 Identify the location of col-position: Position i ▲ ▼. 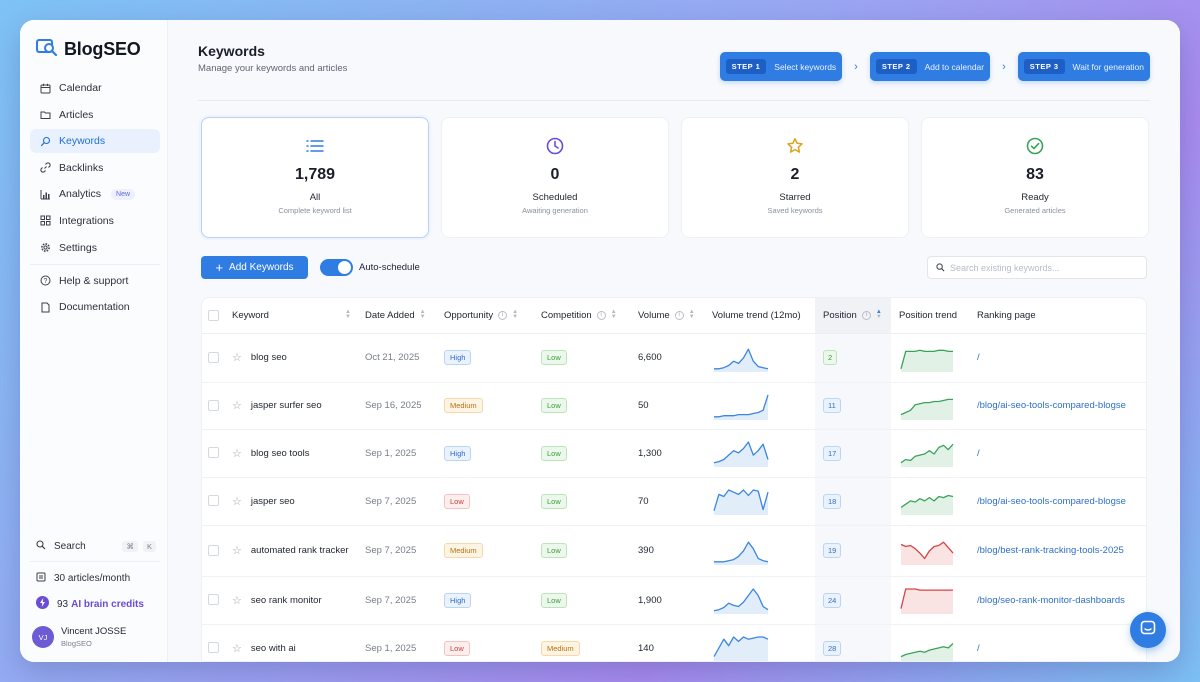
(853, 316).